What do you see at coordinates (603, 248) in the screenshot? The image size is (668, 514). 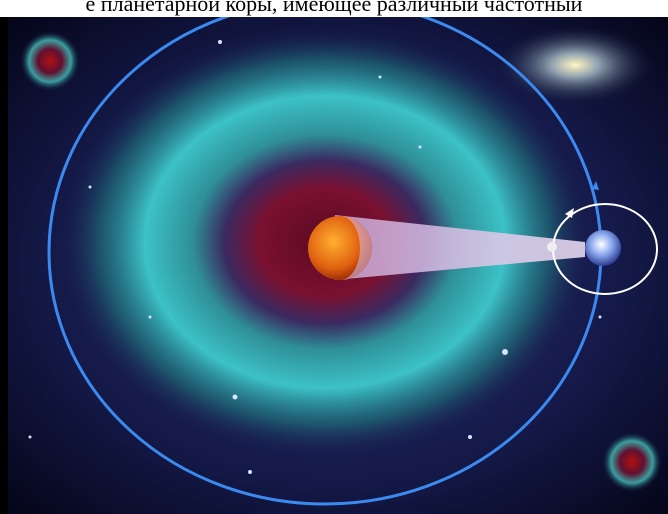 I see `earth` at bounding box center [603, 248].